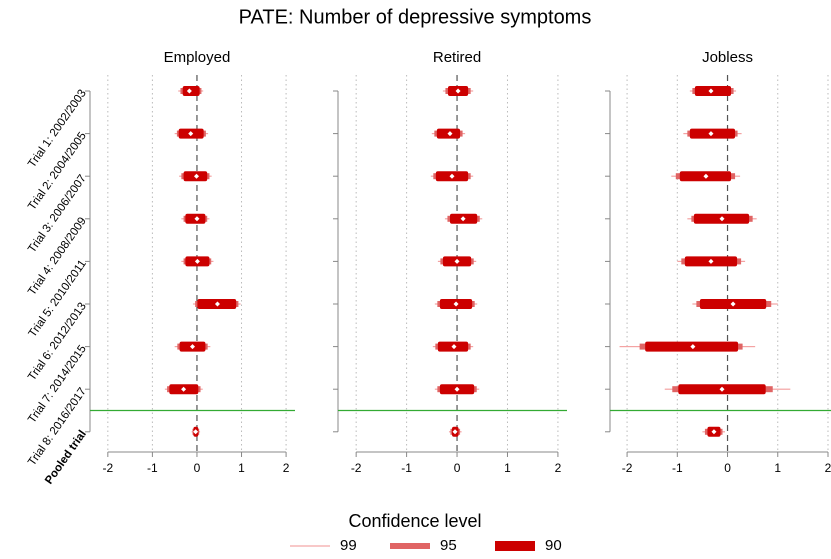  What do you see at coordinates (457, 57) in the screenshot?
I see `panel-title: Retired` at bounding box center [457, 57].